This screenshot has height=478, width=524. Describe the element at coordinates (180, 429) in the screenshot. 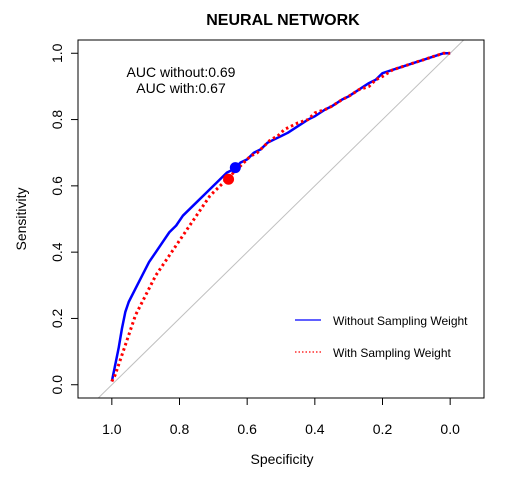

I see `x-tick-label: 0.8` at that location.